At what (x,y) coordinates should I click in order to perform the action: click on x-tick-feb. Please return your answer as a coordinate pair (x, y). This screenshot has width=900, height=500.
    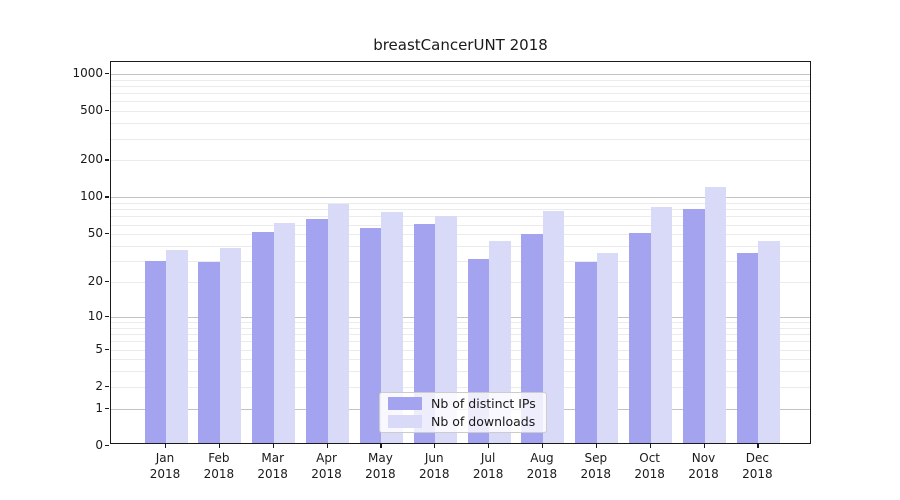
    Looking at the image, I should click on (219, 446).